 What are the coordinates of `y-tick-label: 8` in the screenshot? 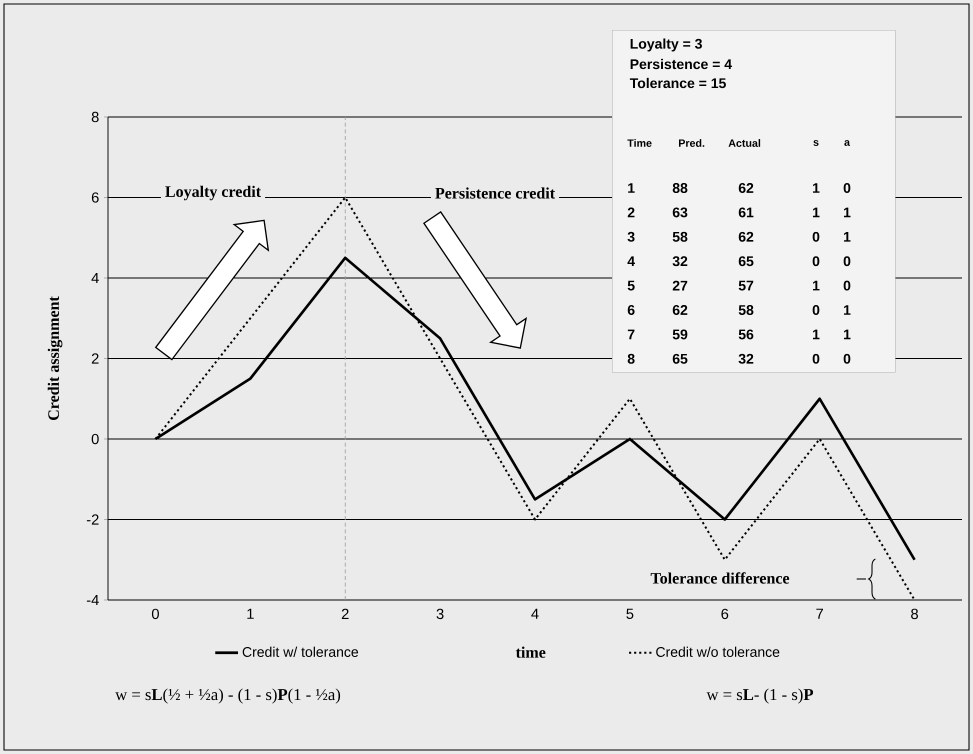 It's located at (95, 117).